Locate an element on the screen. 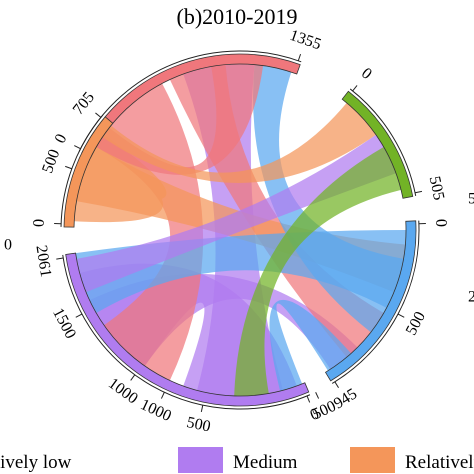 Image resolution: width=474 pixels, height=474 pixels. tick-label-relatively_high-start-tick is located at coordinates (77, 147).